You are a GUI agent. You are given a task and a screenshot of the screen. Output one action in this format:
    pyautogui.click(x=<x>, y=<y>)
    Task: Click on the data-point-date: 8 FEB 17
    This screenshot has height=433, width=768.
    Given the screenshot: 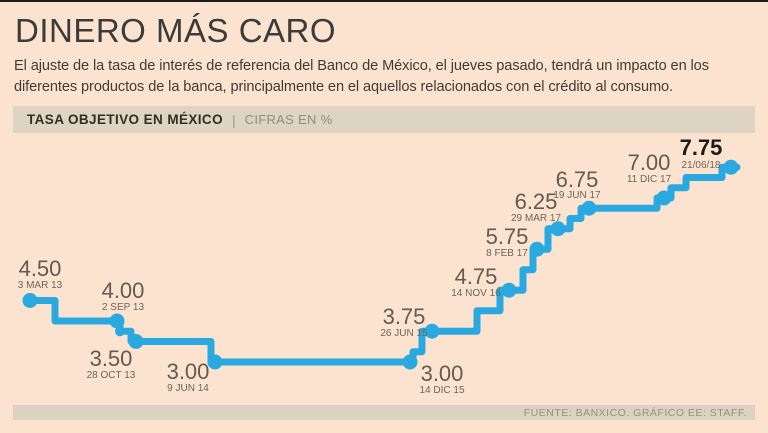 What is the action you would take?
    pyautogui.click(x=507, y=253)
    